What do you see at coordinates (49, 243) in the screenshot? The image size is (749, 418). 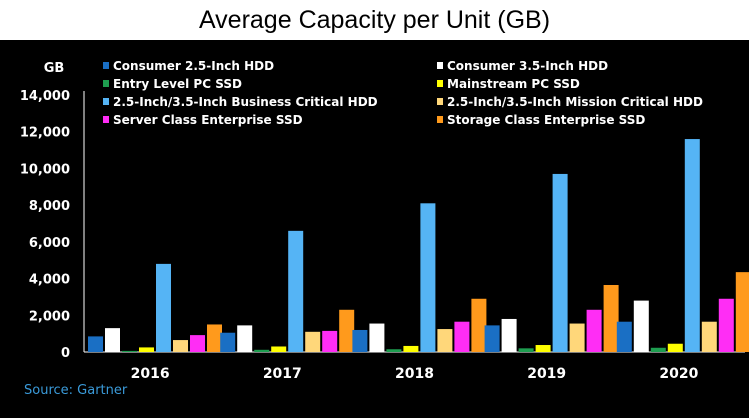 I see `y-tick-label: 6,000` at bounding box center [49, 243].